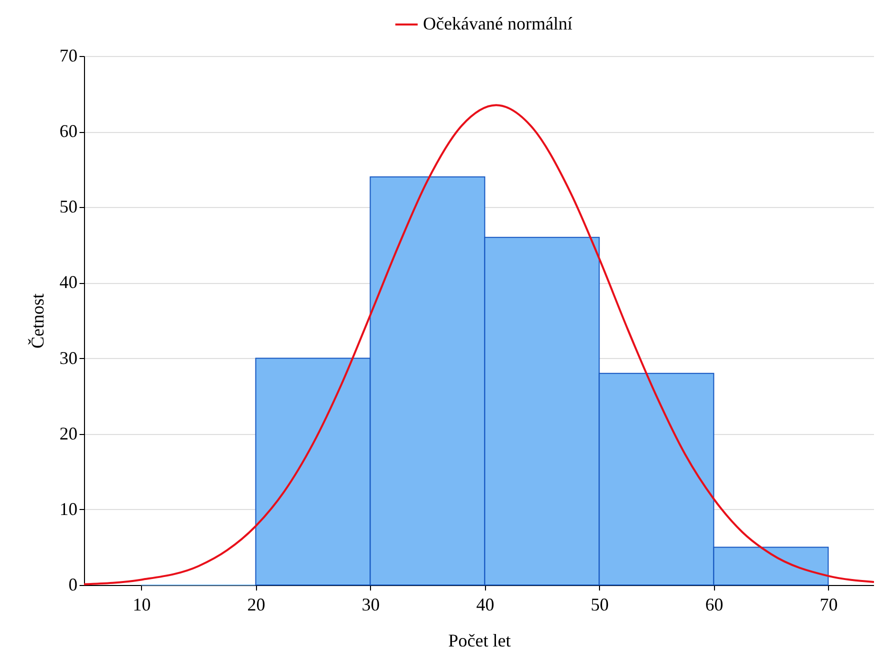 The image size is (881, 664). Describe the element at coordinates (479, 640) in the screenshot. I see `x-axis-title: Počet let` at that location.